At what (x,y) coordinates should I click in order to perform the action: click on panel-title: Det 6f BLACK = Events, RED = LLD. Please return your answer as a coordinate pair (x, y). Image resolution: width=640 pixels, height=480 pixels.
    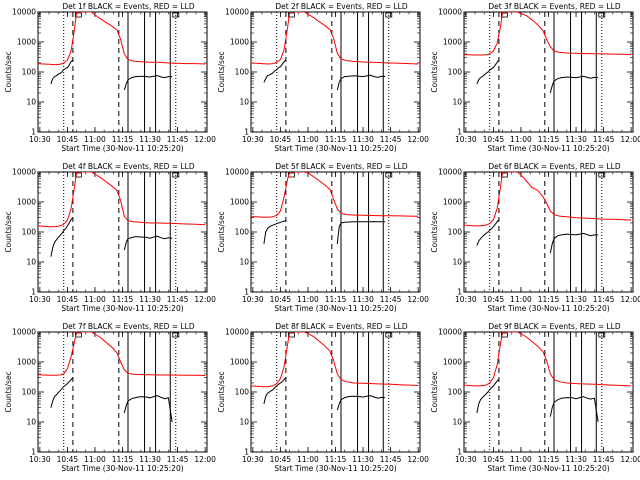
    Looking at the image, I should click on (554, 166).